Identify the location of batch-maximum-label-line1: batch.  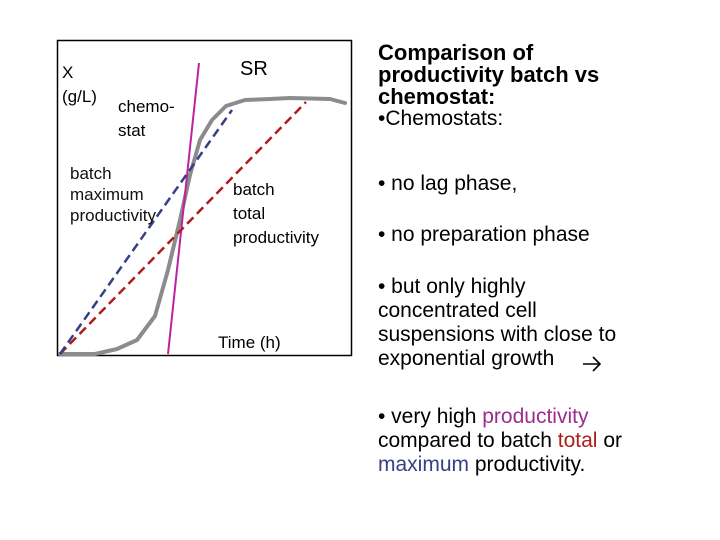
(91, 173).